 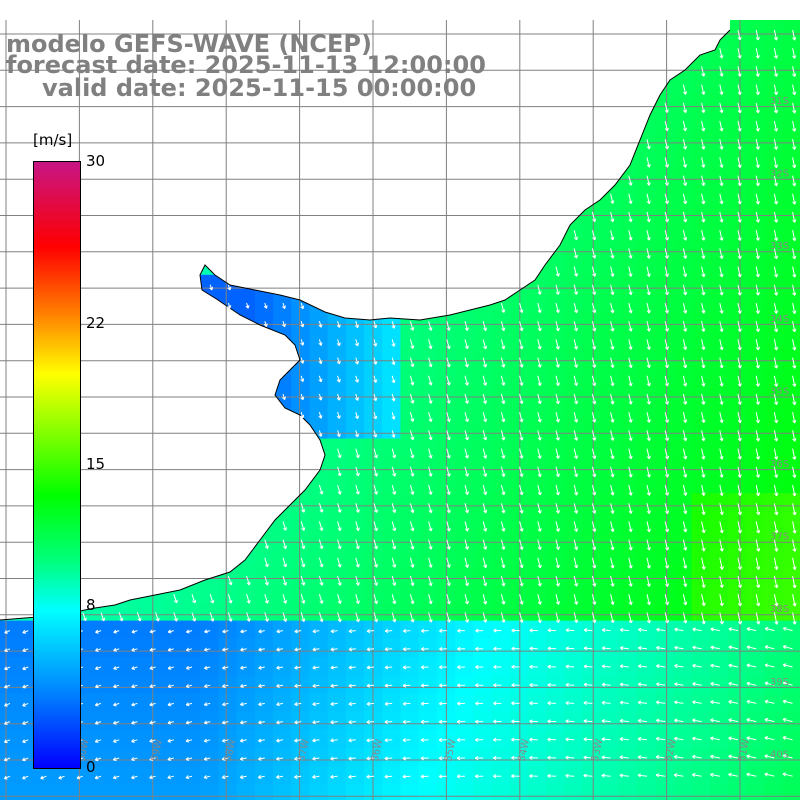 What do you see at coordinates (779, 754) in the screenshot?
I see `latitude-label: 40S` at bounding box center [779, 754].